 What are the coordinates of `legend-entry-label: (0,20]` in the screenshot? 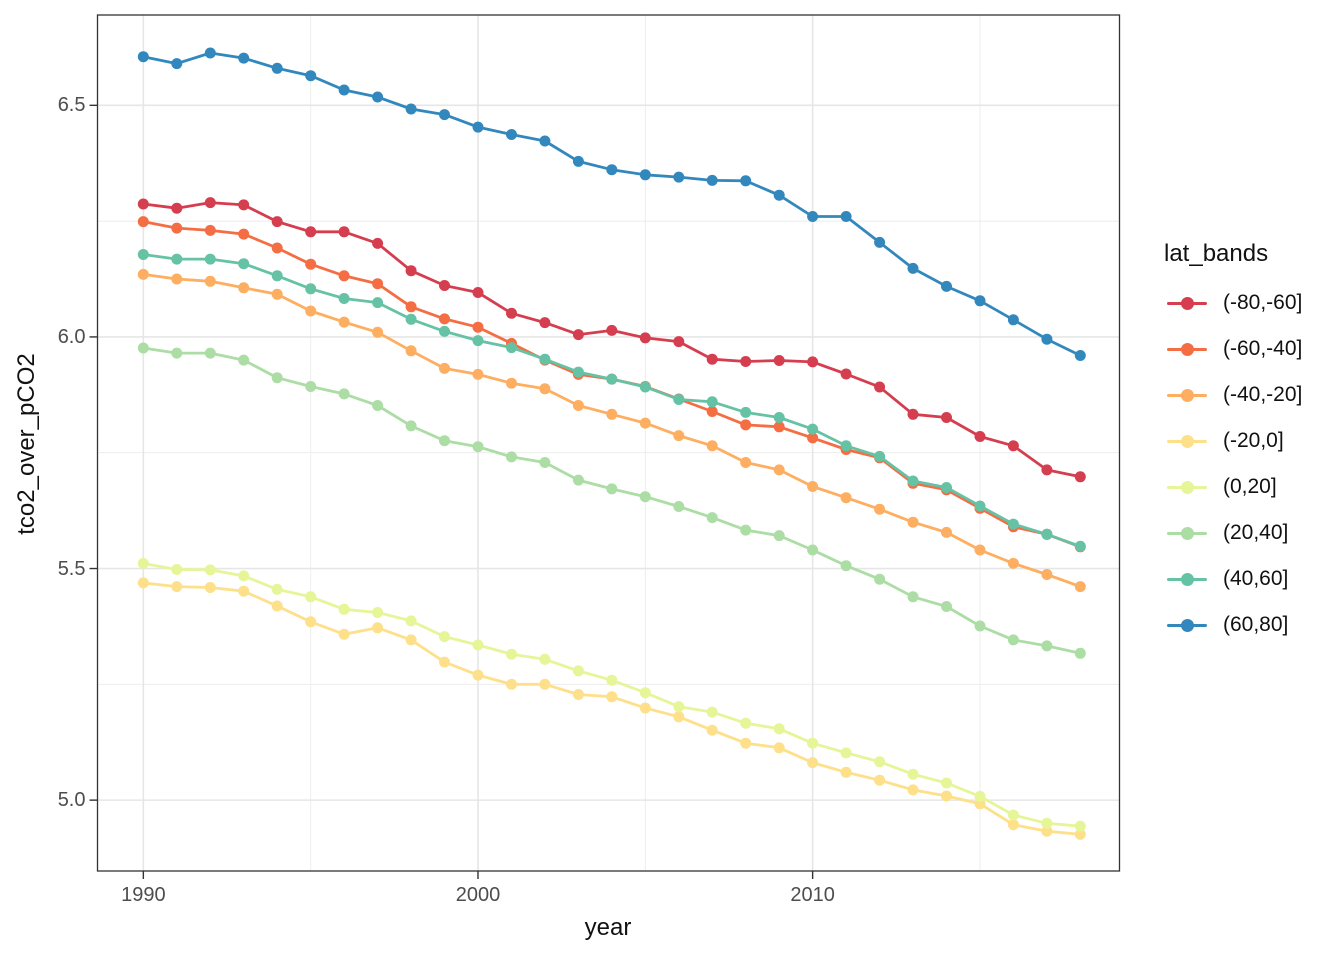 It's located at (1250, 486).